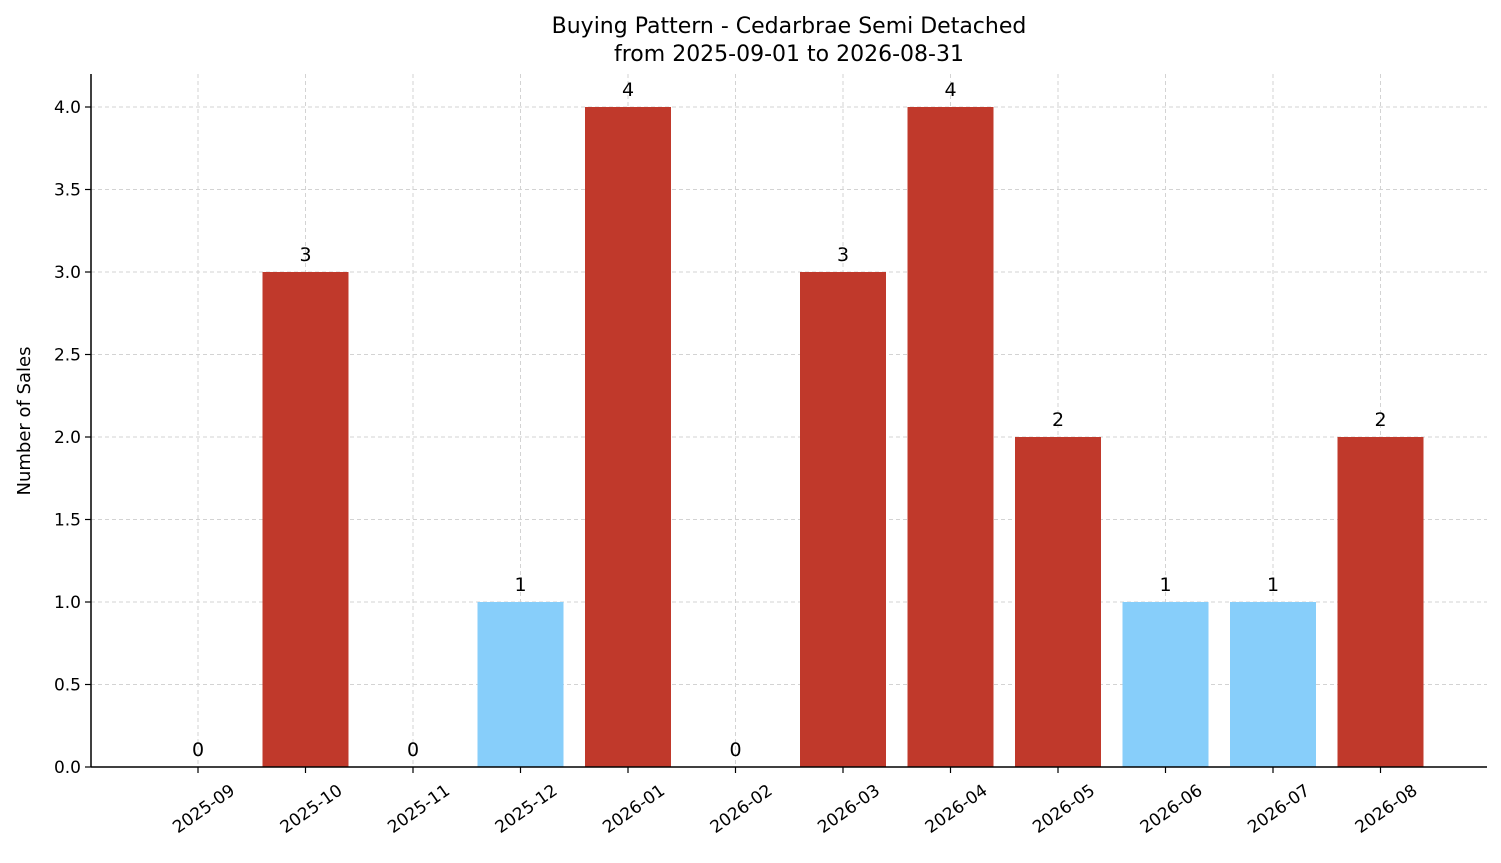  What do you see at coordinates (1279, 809) in the screenshot?
I see `x-tick-label: 2026-07` at bounding box center [1279, 809].